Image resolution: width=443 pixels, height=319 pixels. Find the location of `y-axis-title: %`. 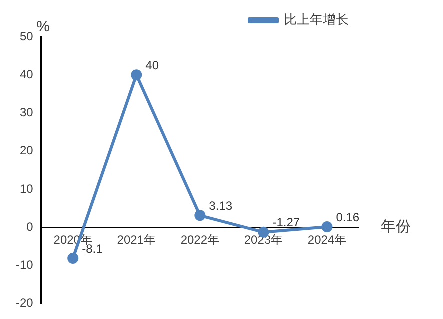

y-axis-title: % is located at coordinates (43, 27).